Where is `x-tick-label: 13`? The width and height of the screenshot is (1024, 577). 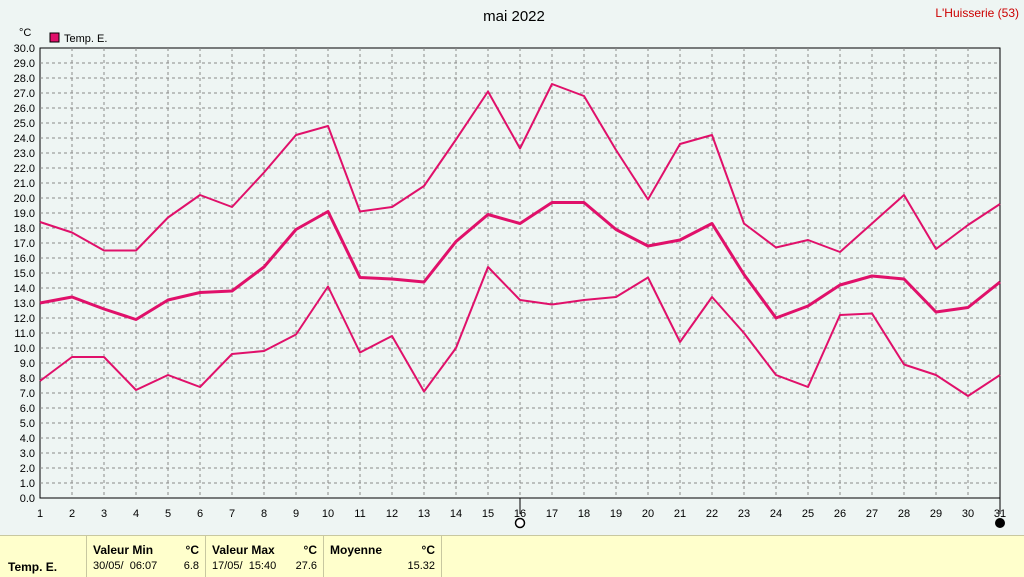 x-tick-label: 13 is located at coordinates (424, 514).